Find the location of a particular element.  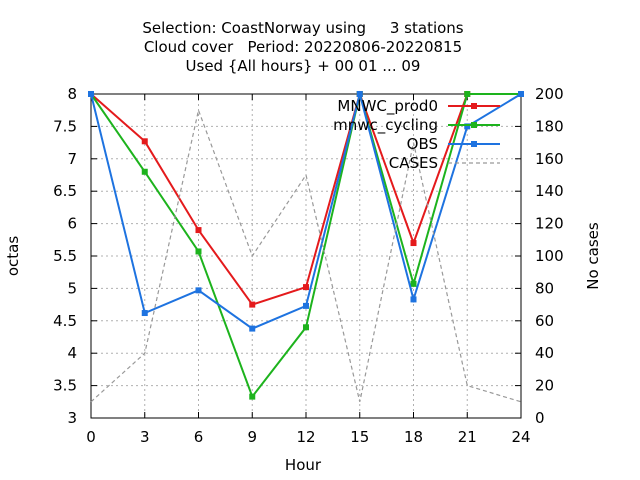

x-tick-label: 9 is located at coordinates (252, 437).